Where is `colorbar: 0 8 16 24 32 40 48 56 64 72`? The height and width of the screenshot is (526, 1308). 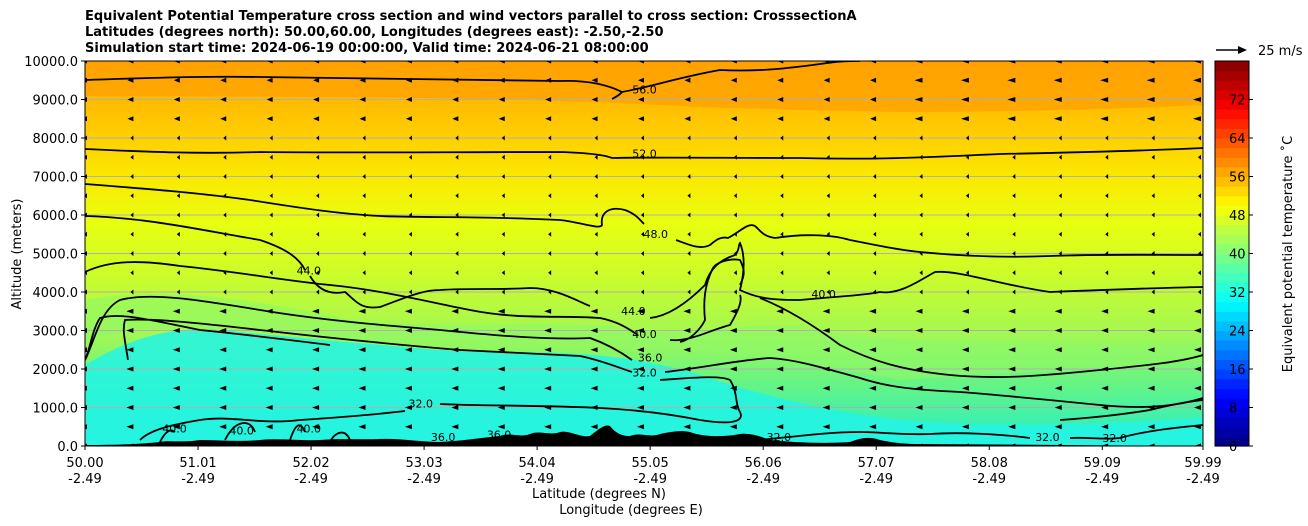 colorbar: 0 8 16 24 32 40 48 56 64 72 is located at coordinates (1233, 257).